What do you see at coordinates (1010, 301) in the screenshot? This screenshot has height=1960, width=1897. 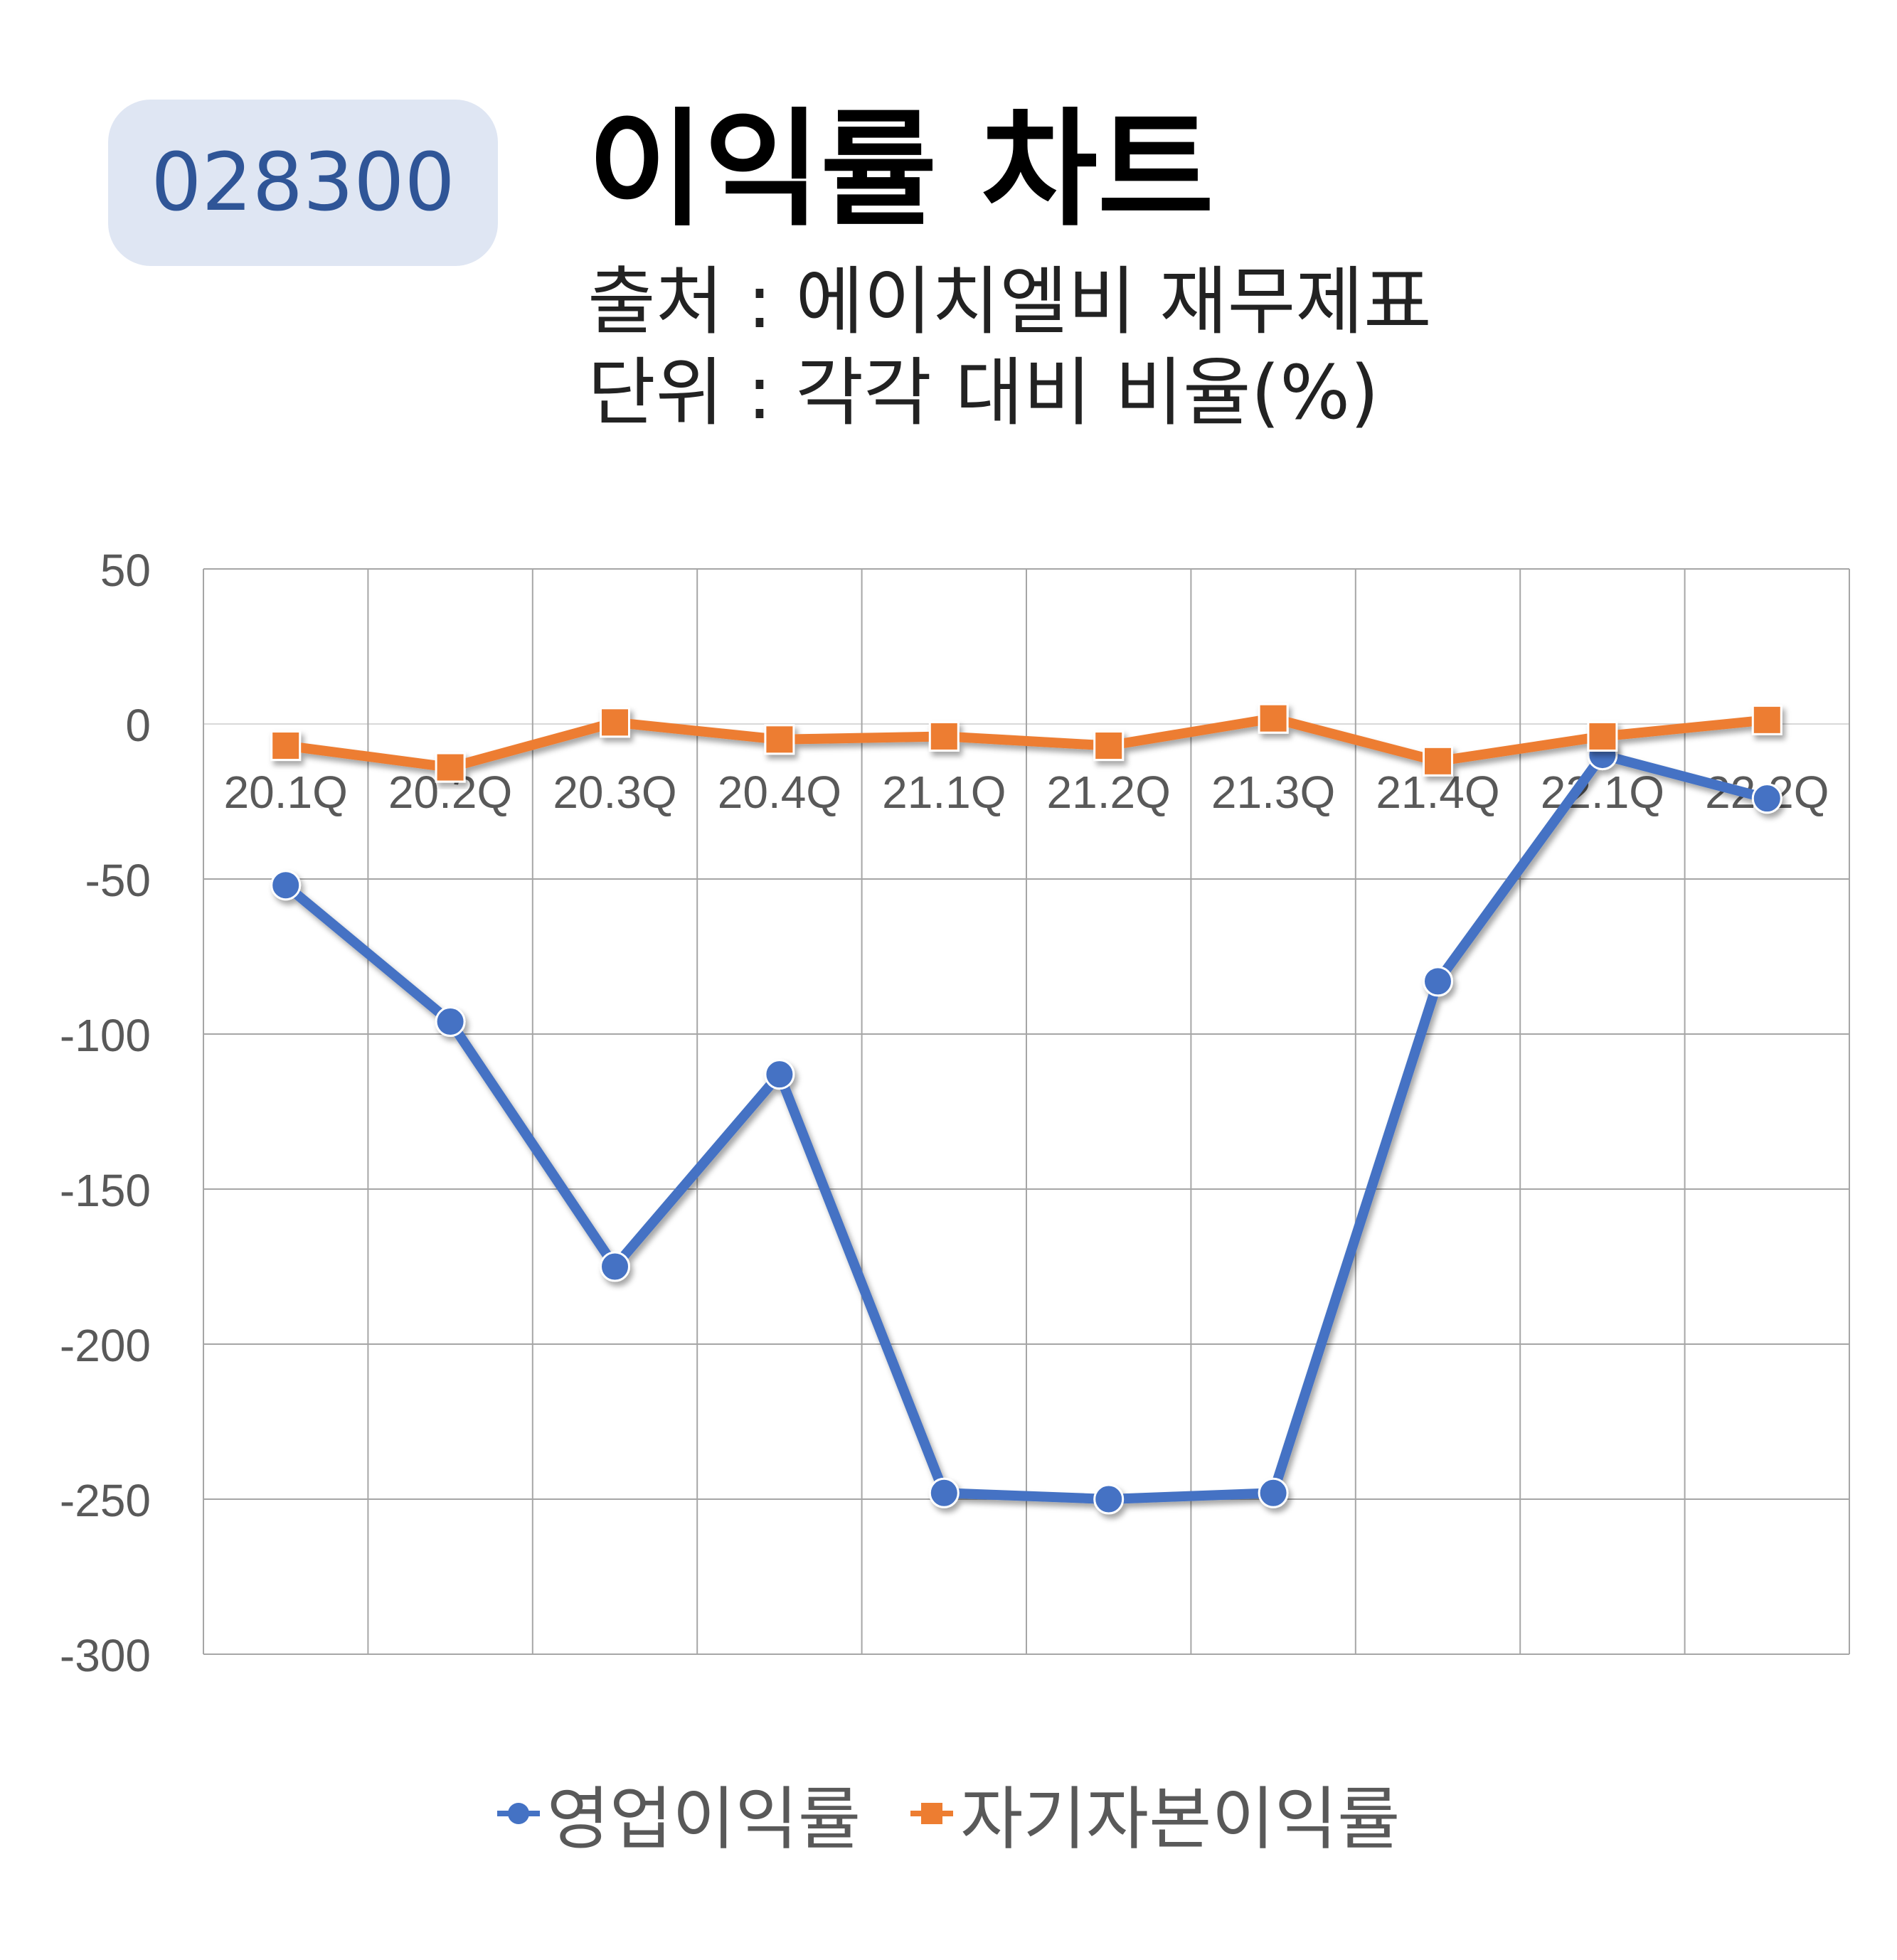 I see `source-note: 출처 : 에이치엘비 재무제표` at bounding box center [1010, 301].